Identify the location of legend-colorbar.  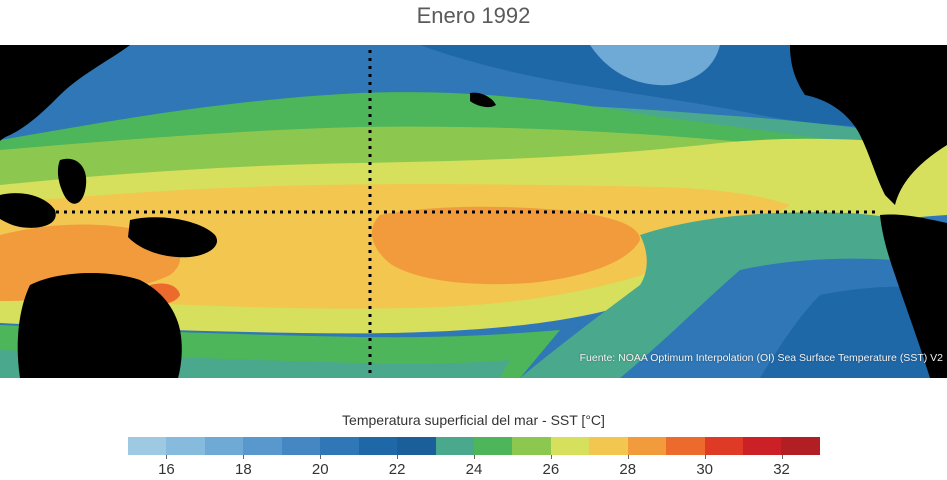
(474, 446).